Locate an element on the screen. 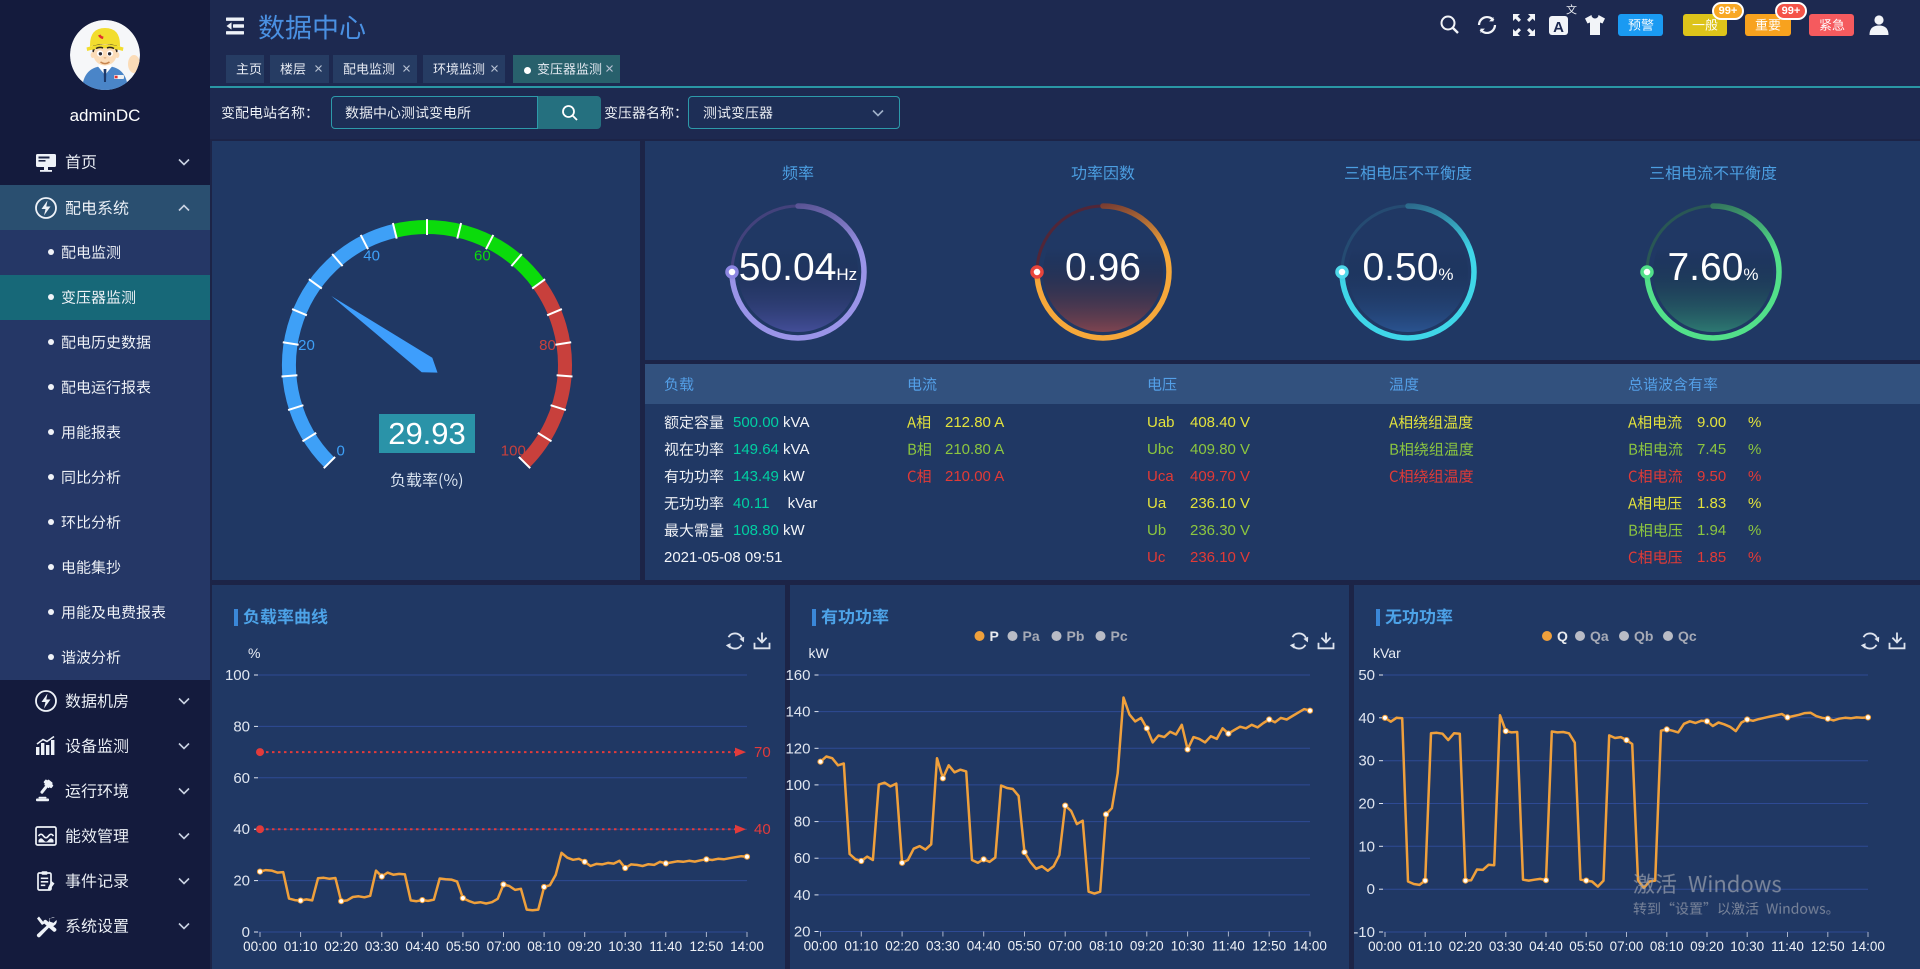 Image resolution: width=1920 pixels, height=969 pixels. svg-text: 50 is located at coordinates (1366, 675).